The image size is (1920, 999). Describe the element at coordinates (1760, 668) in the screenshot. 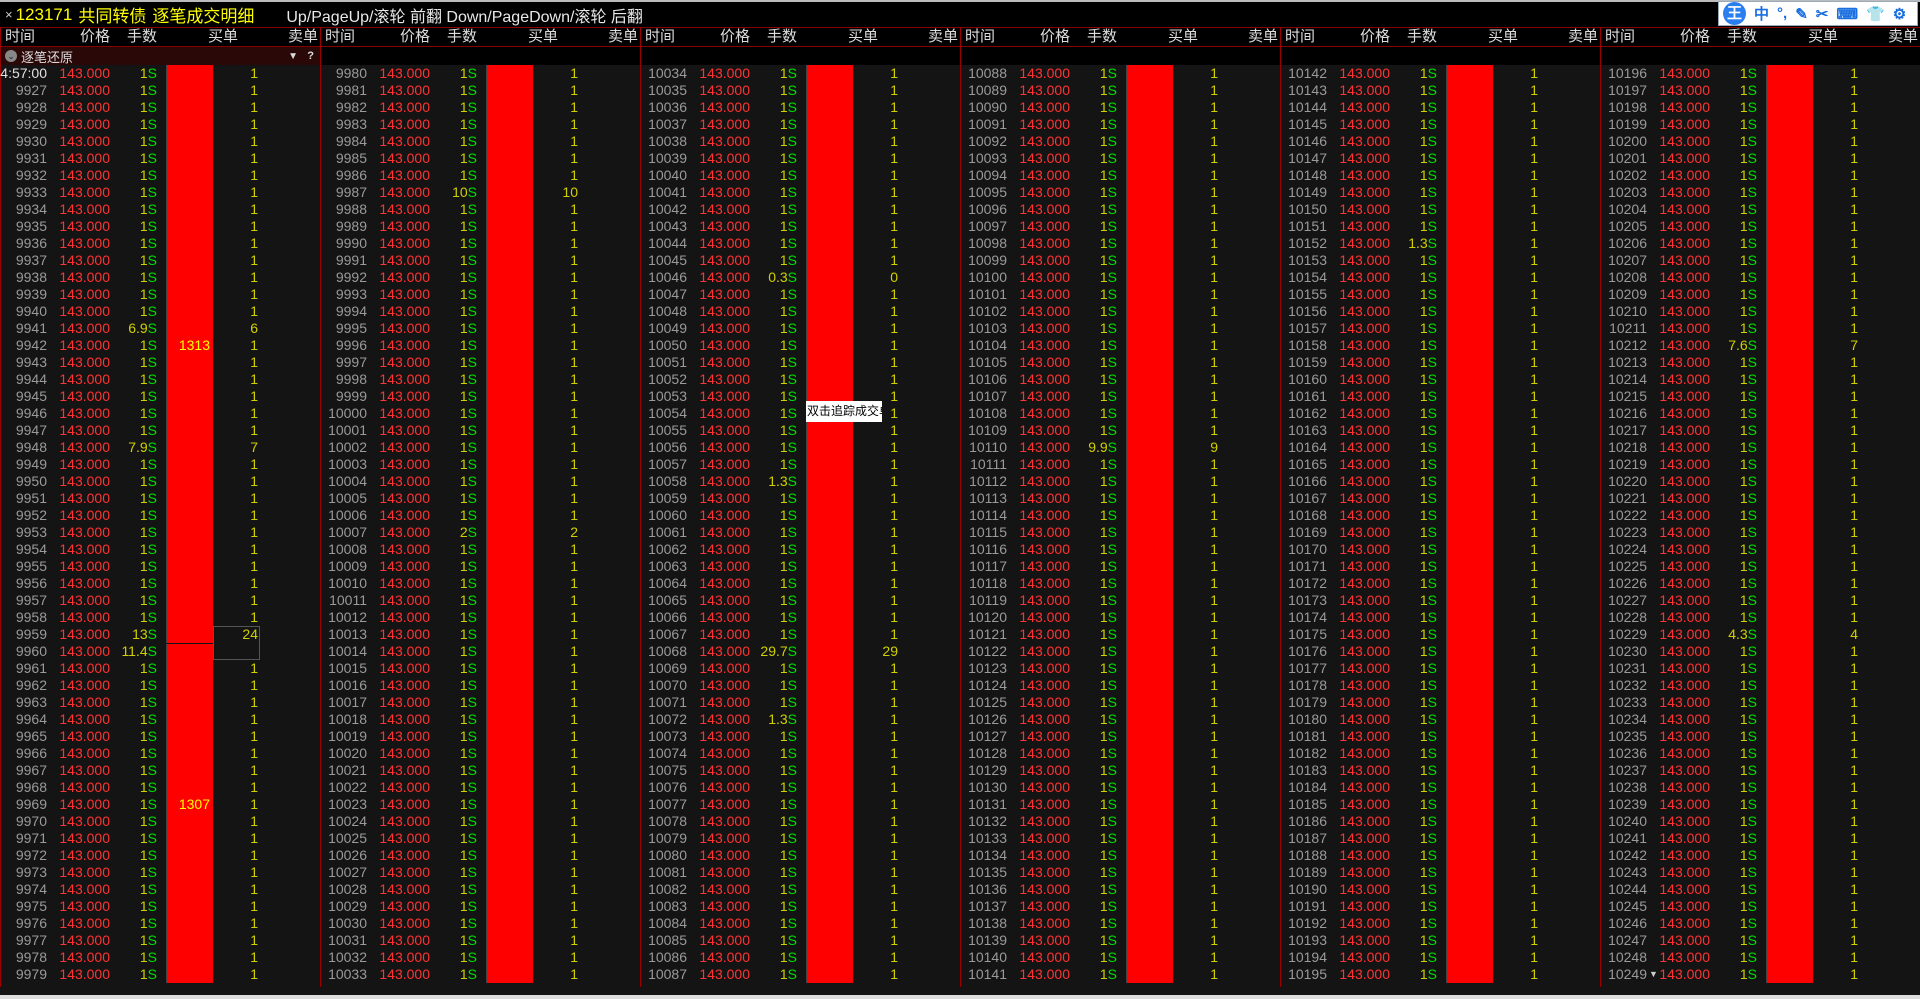

I see `table-row: 10231 143.000 1S 1` at that location.